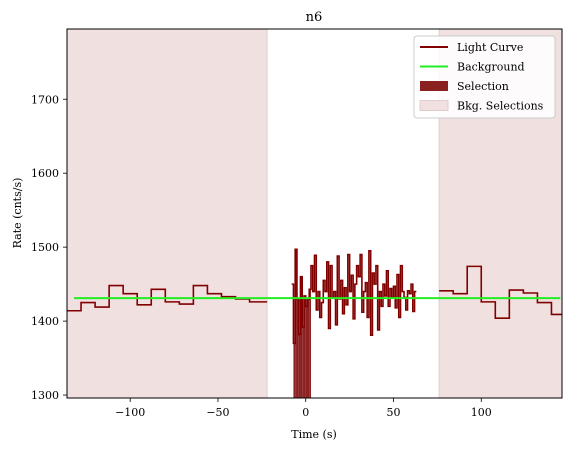 The width and height of the screenshot is (576, 450). Describe the element at coordinates (45, 173) in the screenshot. I see `y-tick-label: 1600` at that location.